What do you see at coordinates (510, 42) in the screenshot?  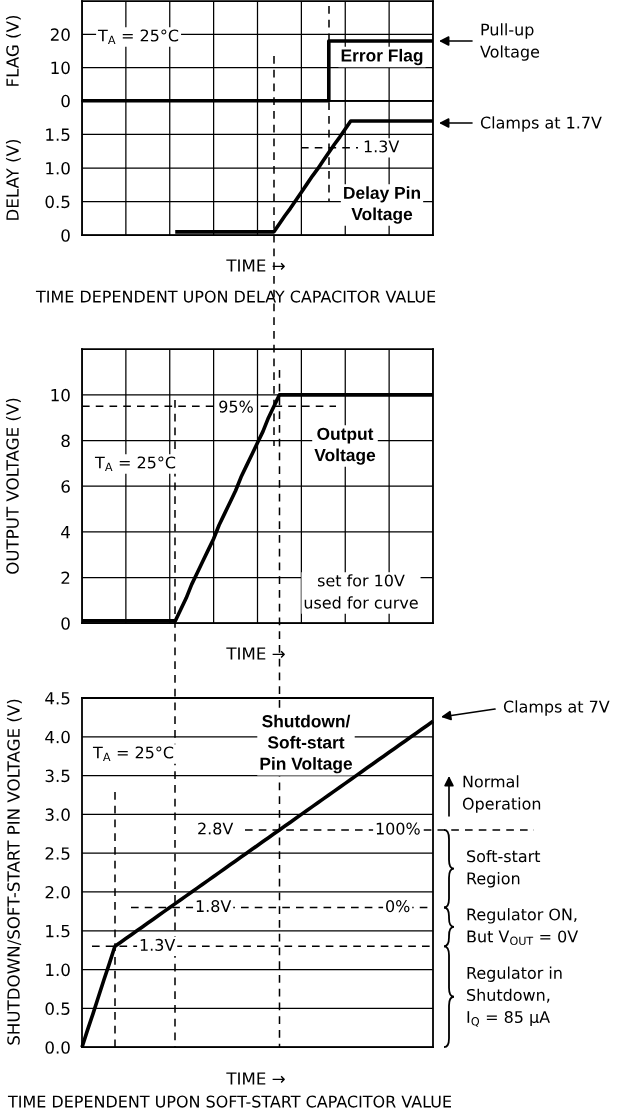 I see `text: Pull-up Voltage` at bounding box center [510, 42].